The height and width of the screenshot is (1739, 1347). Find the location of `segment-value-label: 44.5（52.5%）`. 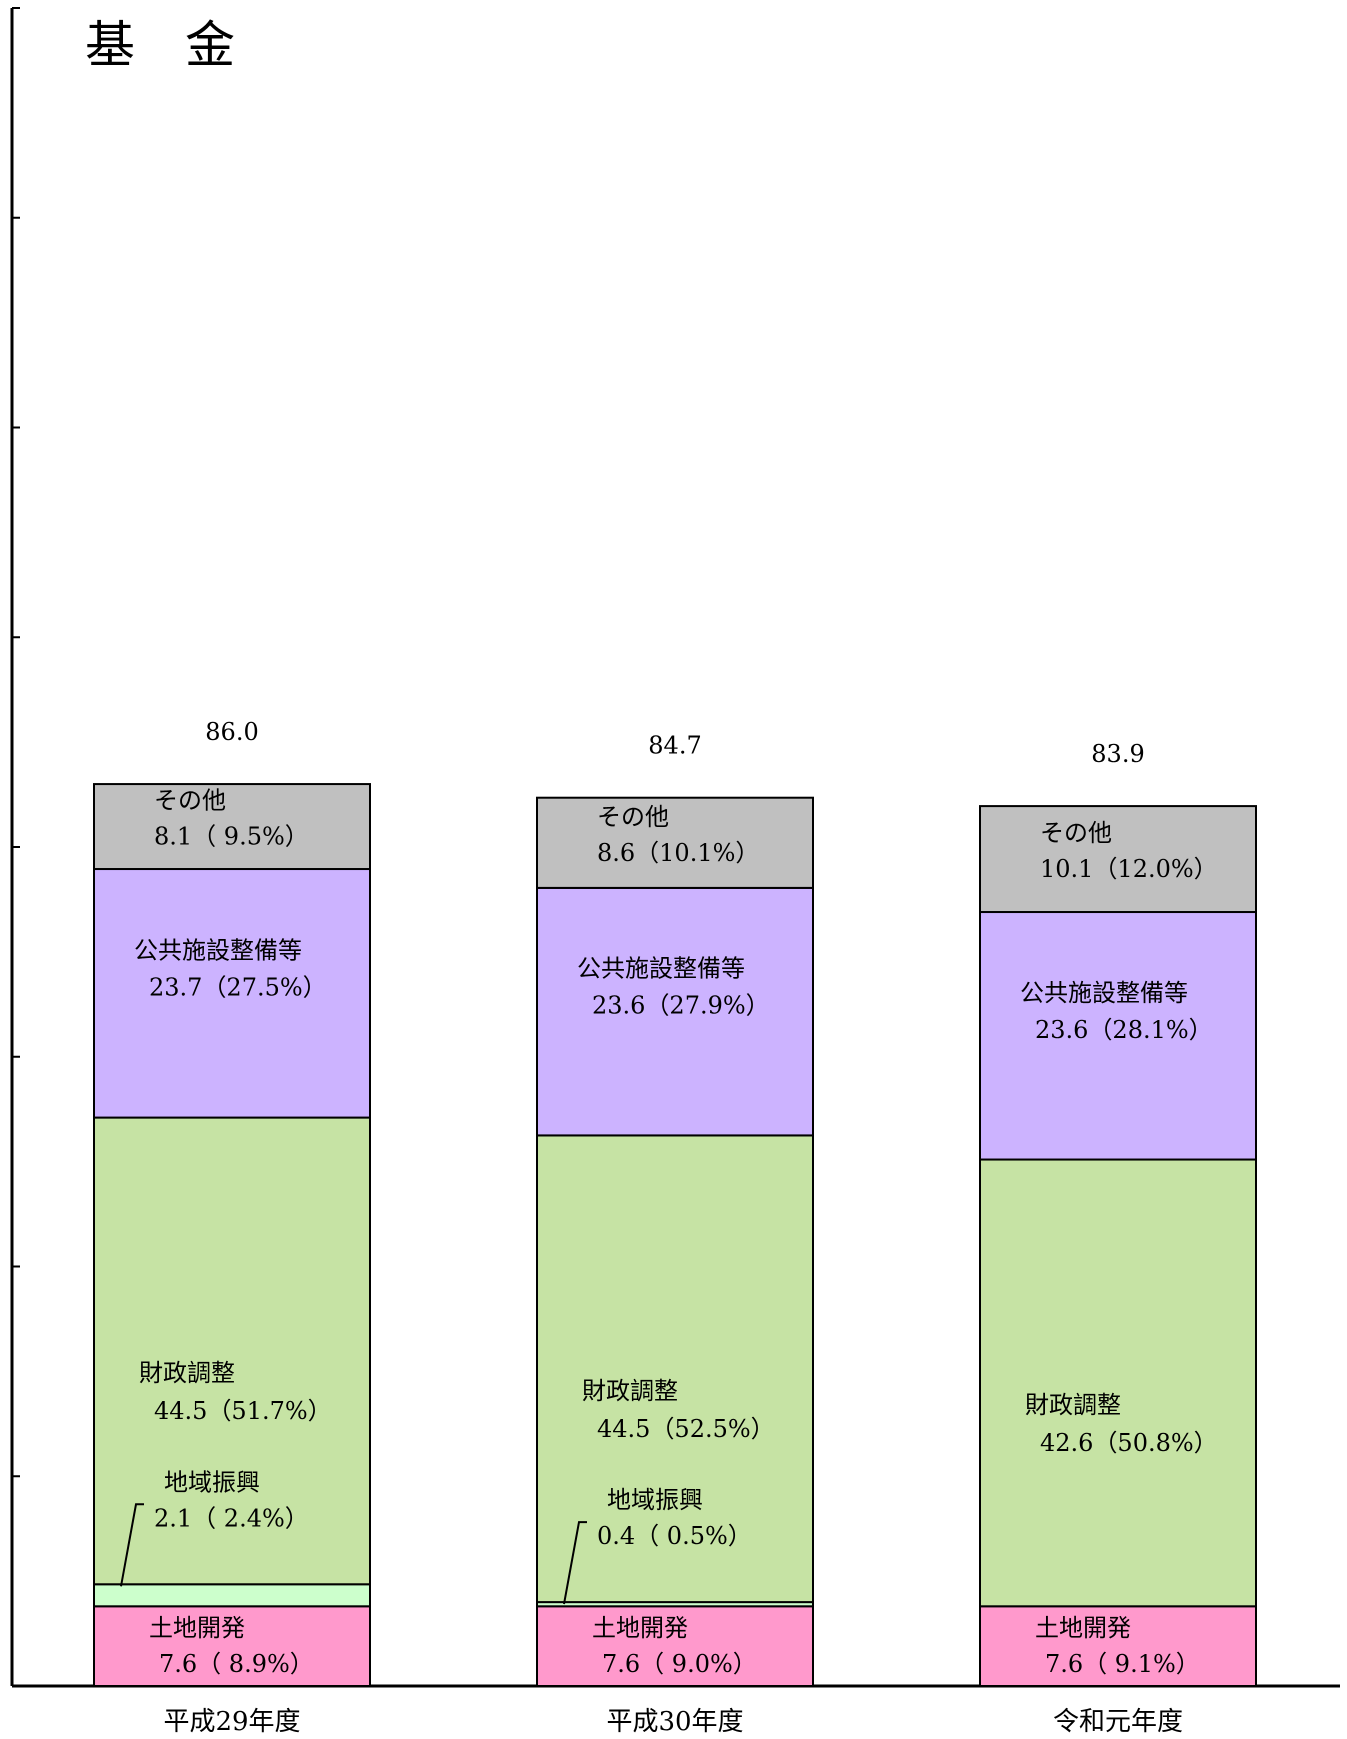

segment-value-label: 44.5（52.5%） is located at coordinates (686, 1429).